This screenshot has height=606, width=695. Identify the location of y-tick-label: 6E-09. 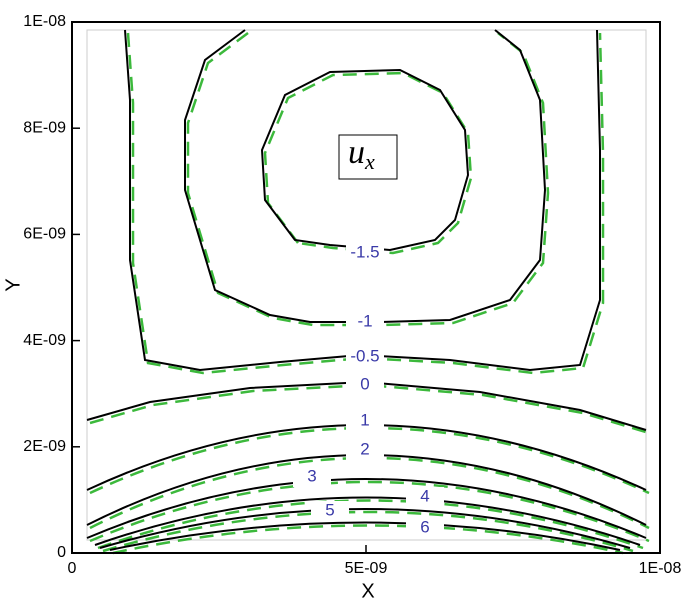
(44, 234).